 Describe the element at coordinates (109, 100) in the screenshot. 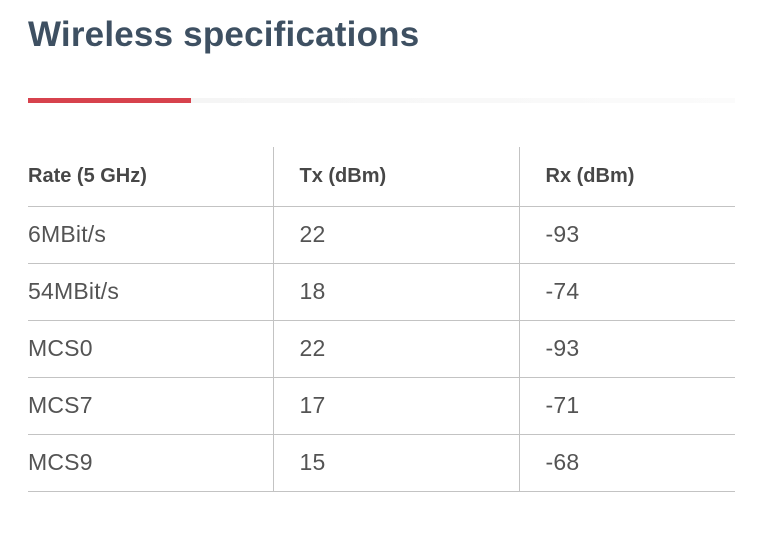

I see `divider-red-accent` at that location.